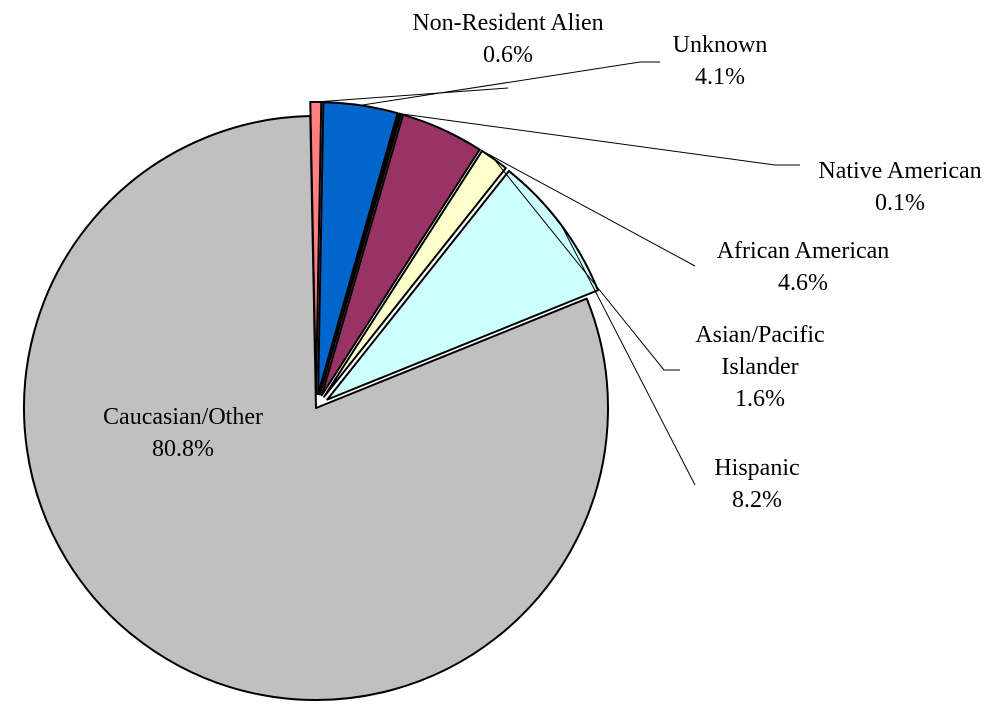 This screenshot has width=1008, height=708. What do you see at coordinates (507, 23) in the screenshot?
I see `label-non-resident-alien: Non-Resident Alien` at bounding box center [507, 23].